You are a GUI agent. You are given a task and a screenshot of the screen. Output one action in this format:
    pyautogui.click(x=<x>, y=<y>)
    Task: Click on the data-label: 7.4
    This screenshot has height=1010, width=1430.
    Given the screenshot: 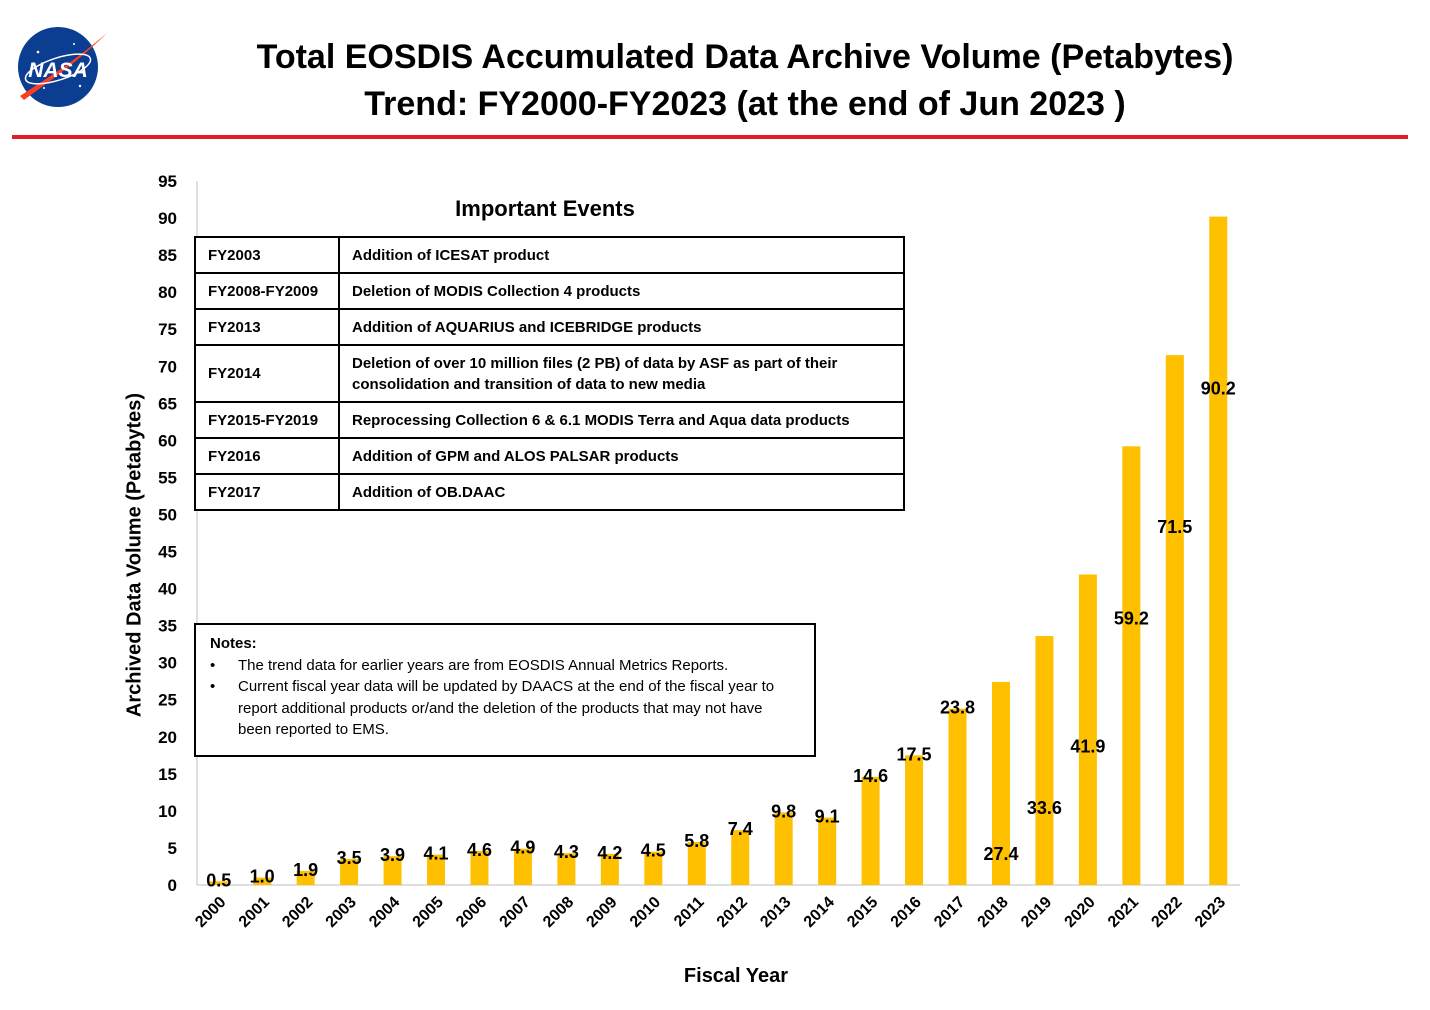 What is the action you would take?
    pyautogui.click(x=740, y=829)
    